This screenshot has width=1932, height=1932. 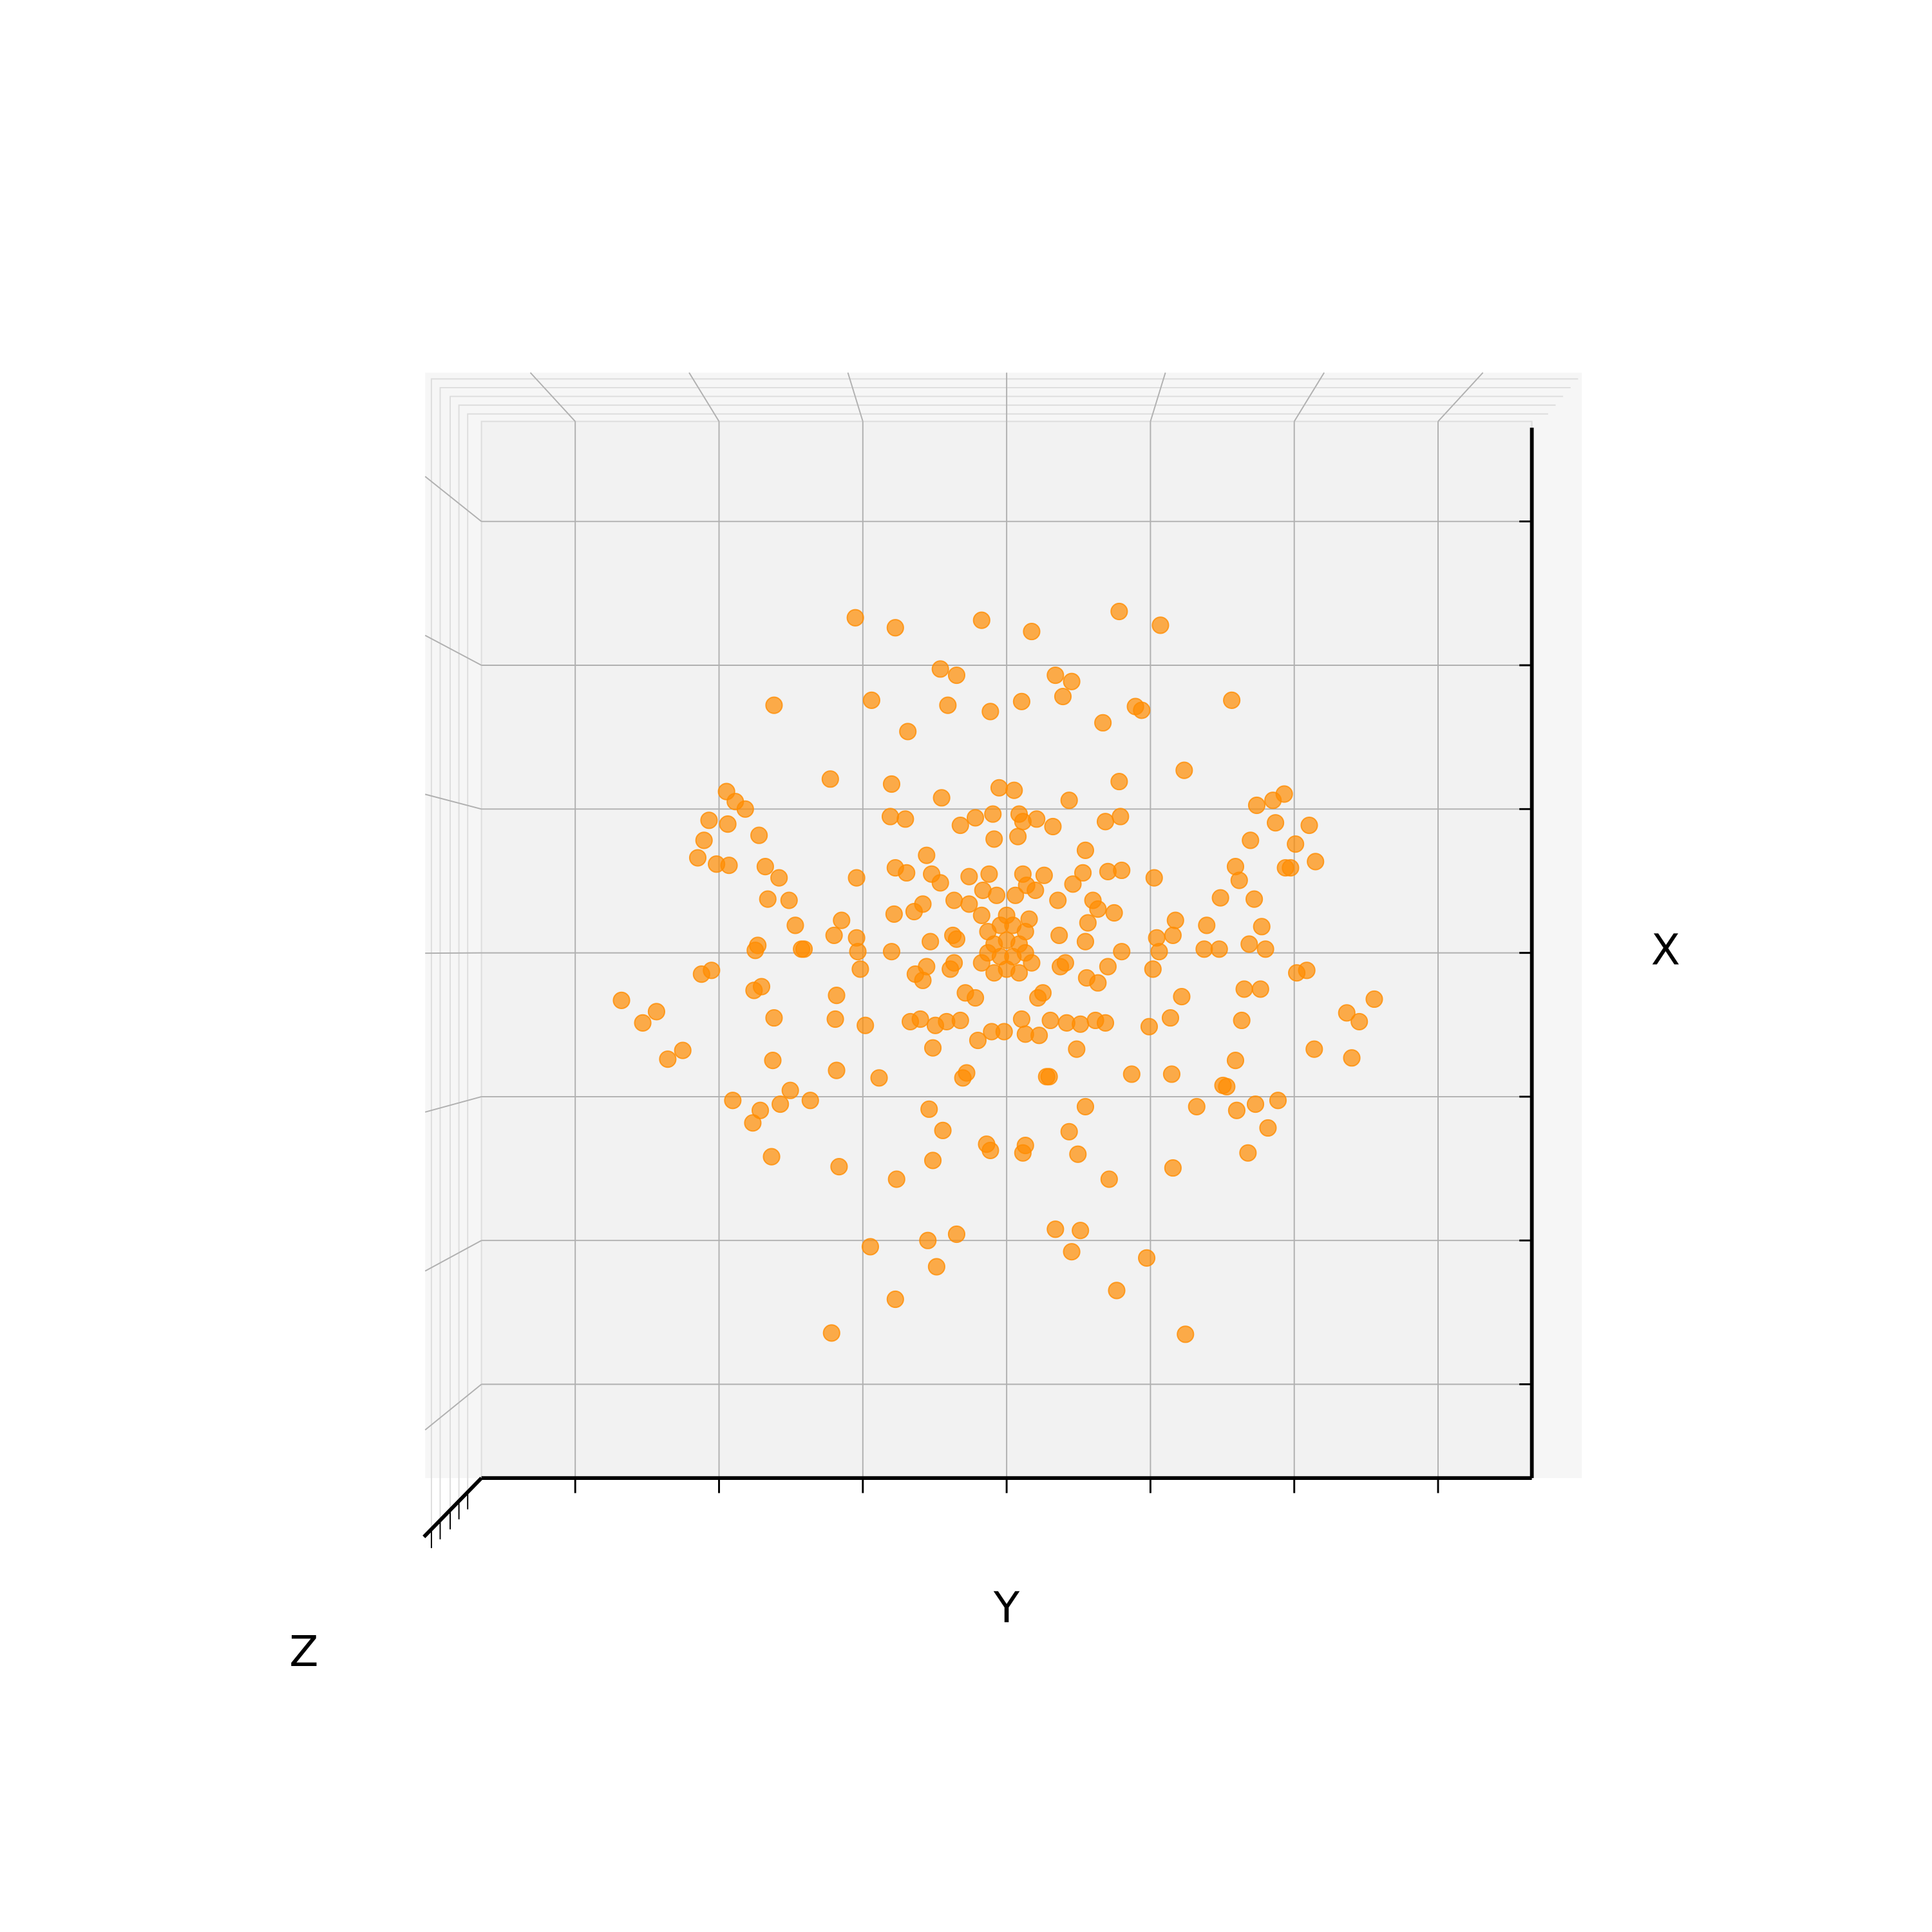 I want to click on z-axis-line, so click(x=452, y=1508).